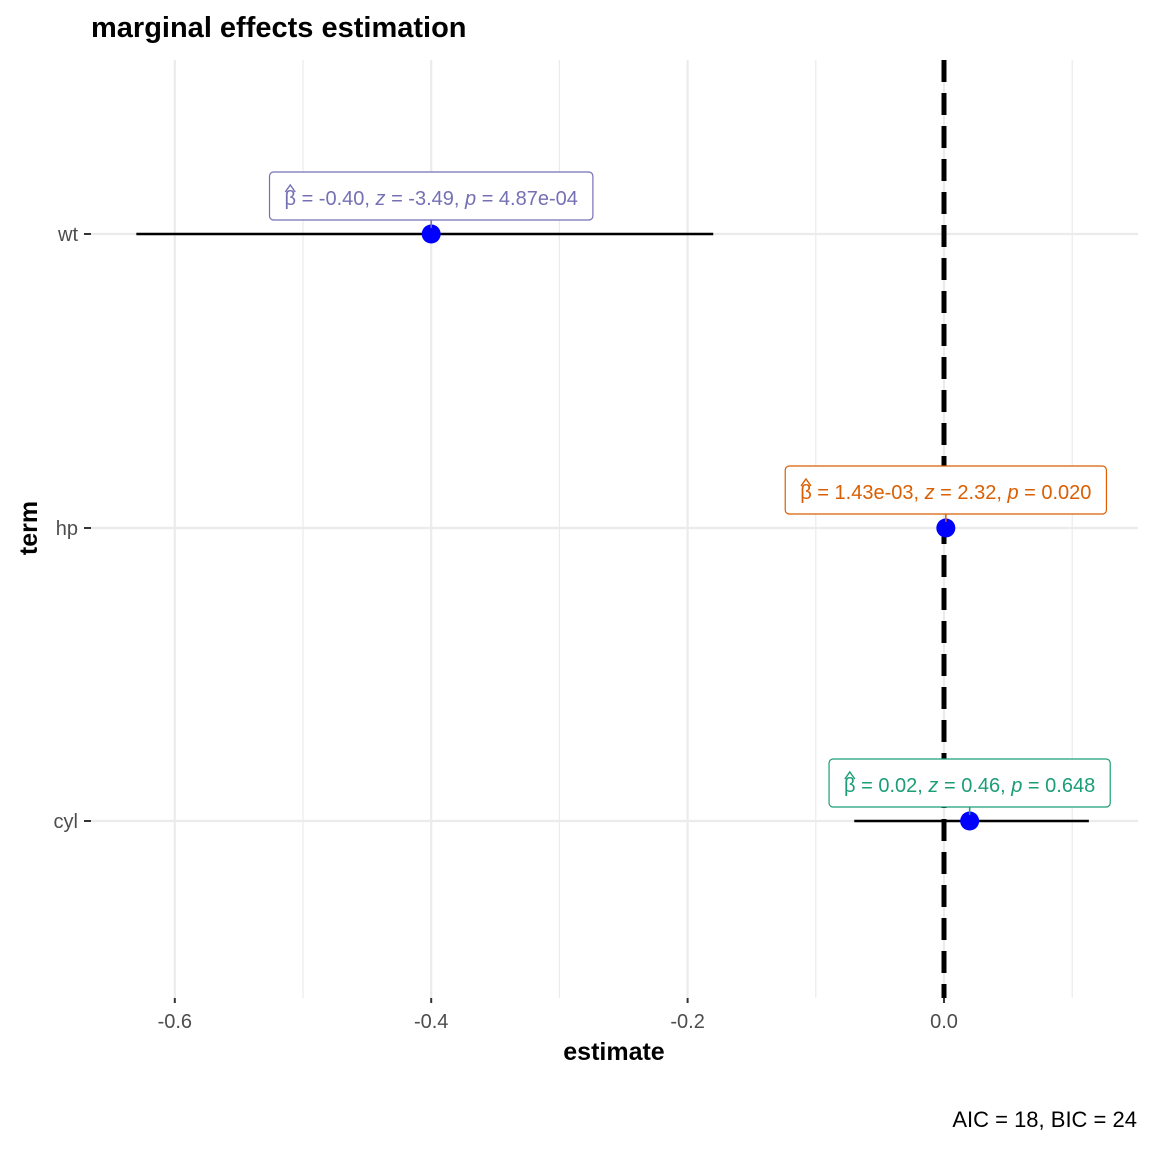 This screenshot has height=1152, width=1152. I want to click on p-value: = 4.87e-04, so click(527, 199).